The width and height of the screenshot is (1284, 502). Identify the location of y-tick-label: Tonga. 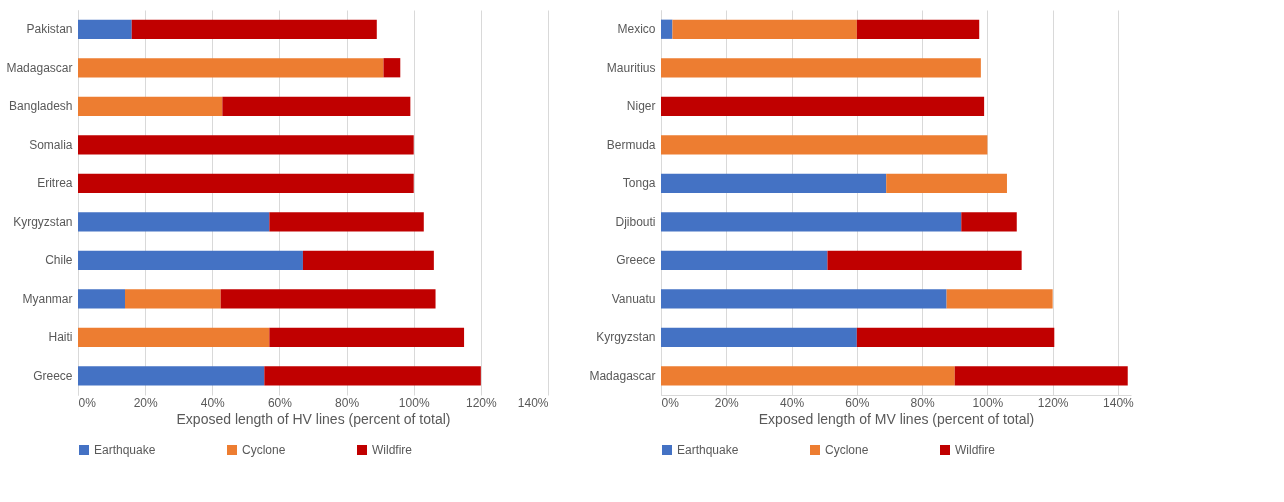
(639, 183).